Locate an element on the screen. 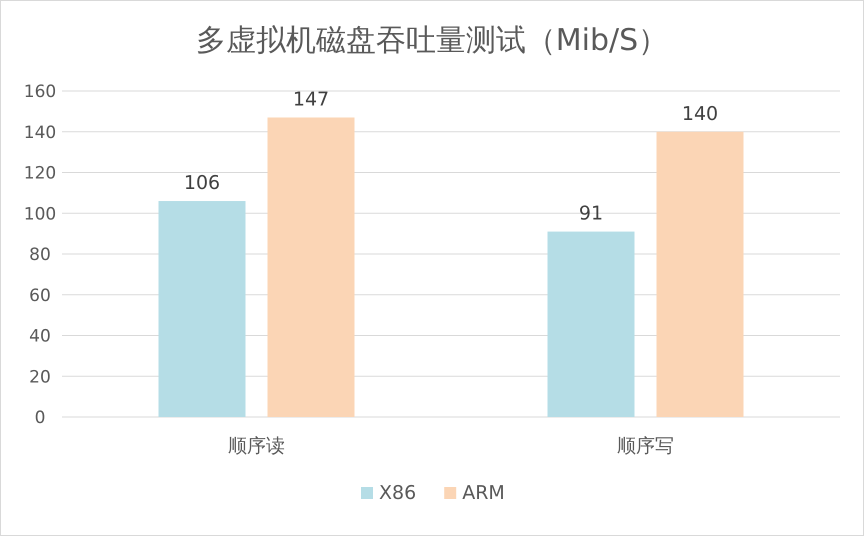 This screenshot has height=536, width=864. legend-label: ARM is located at coordinates (483, 493).